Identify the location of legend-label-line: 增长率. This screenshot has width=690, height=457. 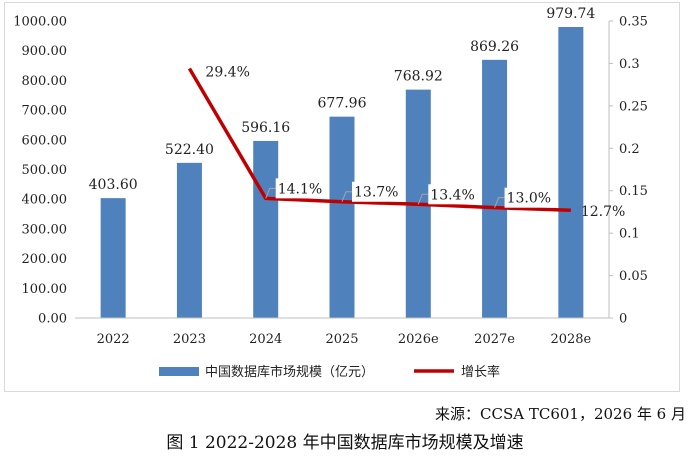
(480, 372).